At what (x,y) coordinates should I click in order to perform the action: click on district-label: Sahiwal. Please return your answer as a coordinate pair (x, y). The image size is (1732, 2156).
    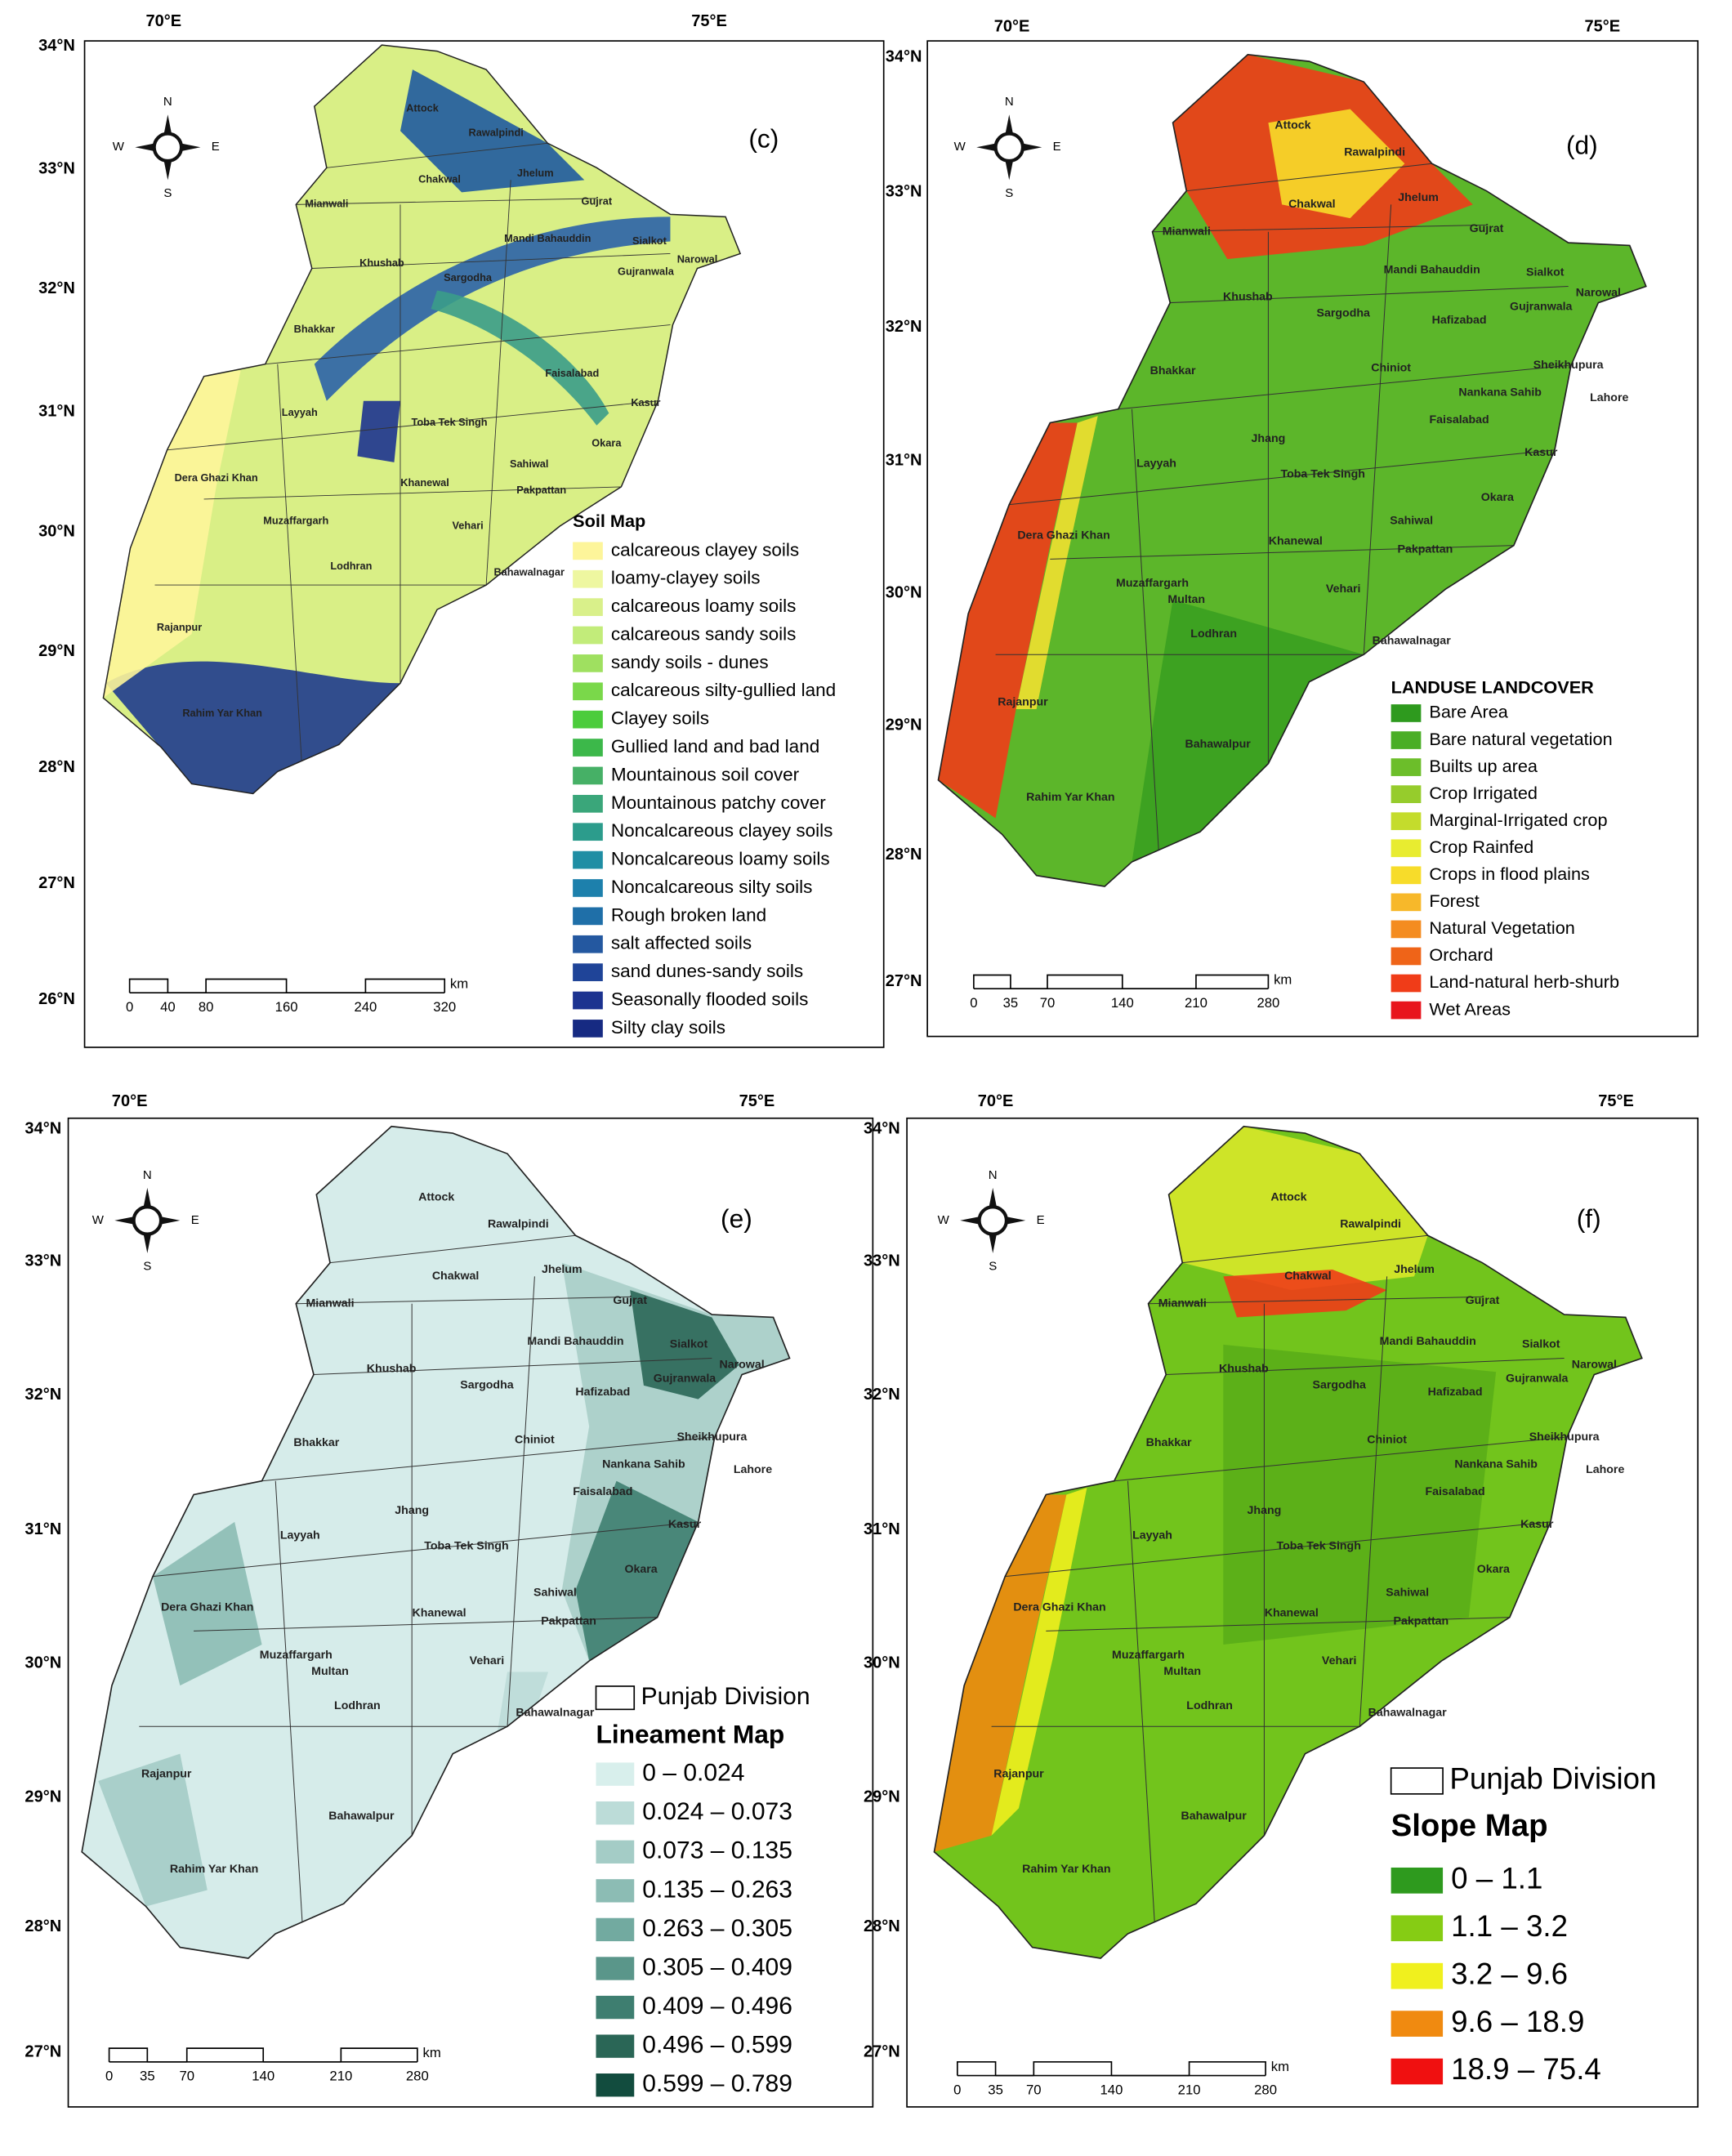
    Looking at the image, I should click on (555, 1592).